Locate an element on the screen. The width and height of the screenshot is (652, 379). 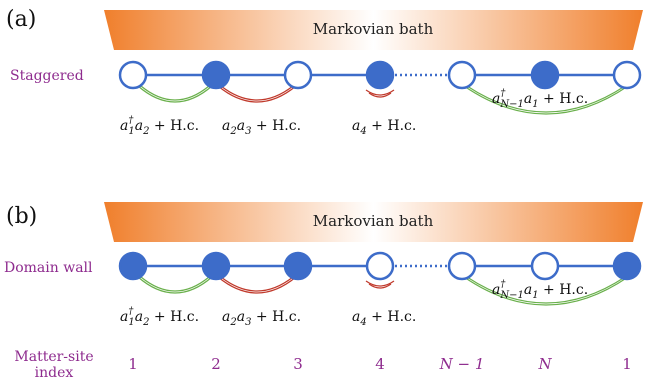
index-value-5: N − 1 is located at coordinates (462, 364).